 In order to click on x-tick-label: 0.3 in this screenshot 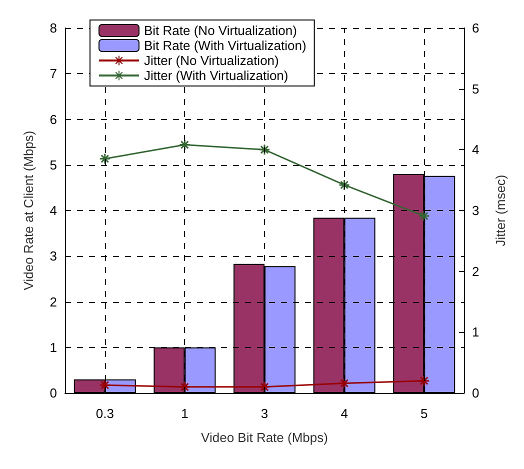, I will do `click(105, 413)`.